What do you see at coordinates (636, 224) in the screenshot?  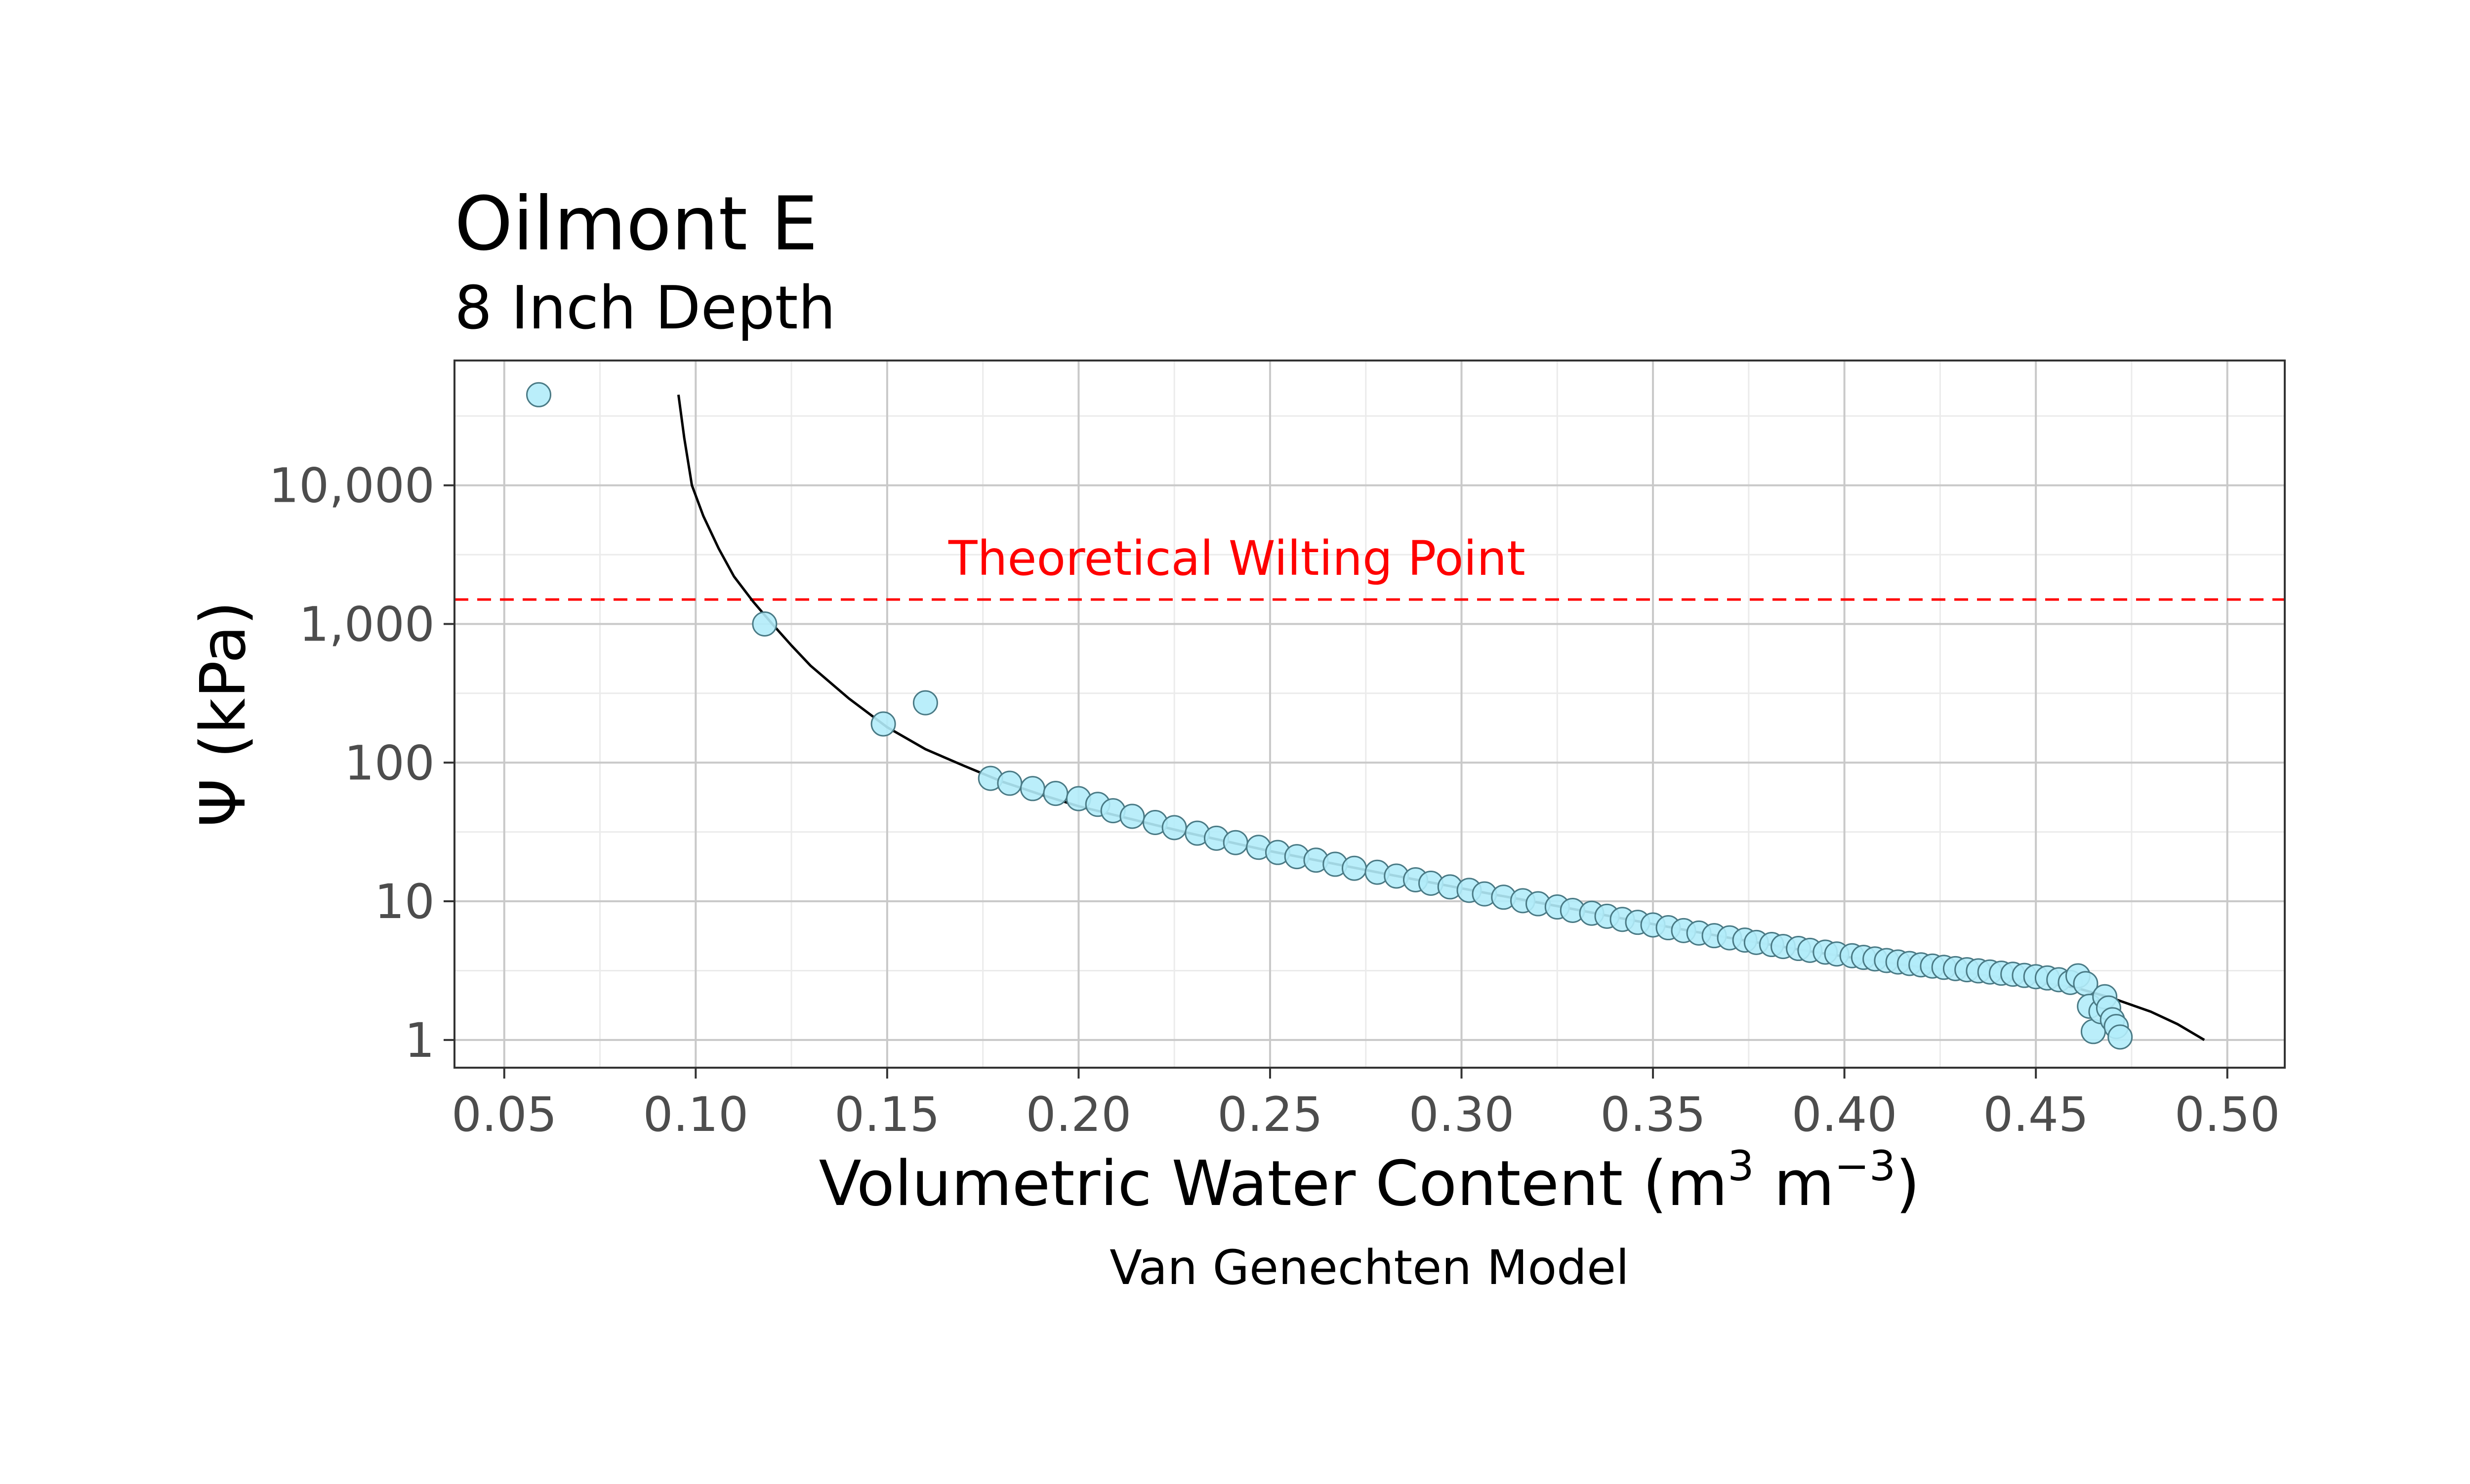 I see `chart-title: Oilmont E` at bounding box center [636, 224].